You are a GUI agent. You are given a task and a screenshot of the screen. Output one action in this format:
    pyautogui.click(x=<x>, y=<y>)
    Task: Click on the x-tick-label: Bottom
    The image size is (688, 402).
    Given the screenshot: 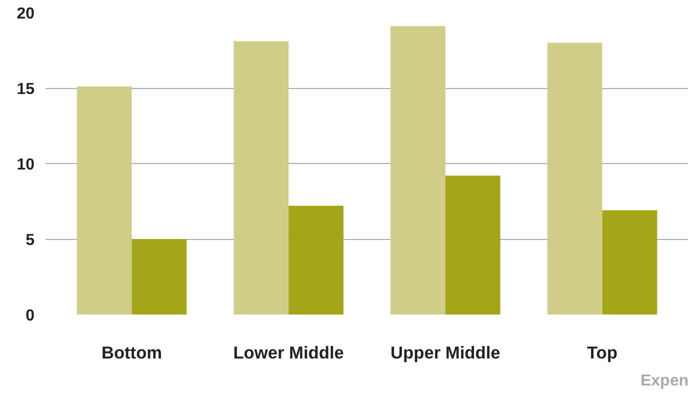 What is the action you would take?
    pyautogui.click(x=131, y=352)
    